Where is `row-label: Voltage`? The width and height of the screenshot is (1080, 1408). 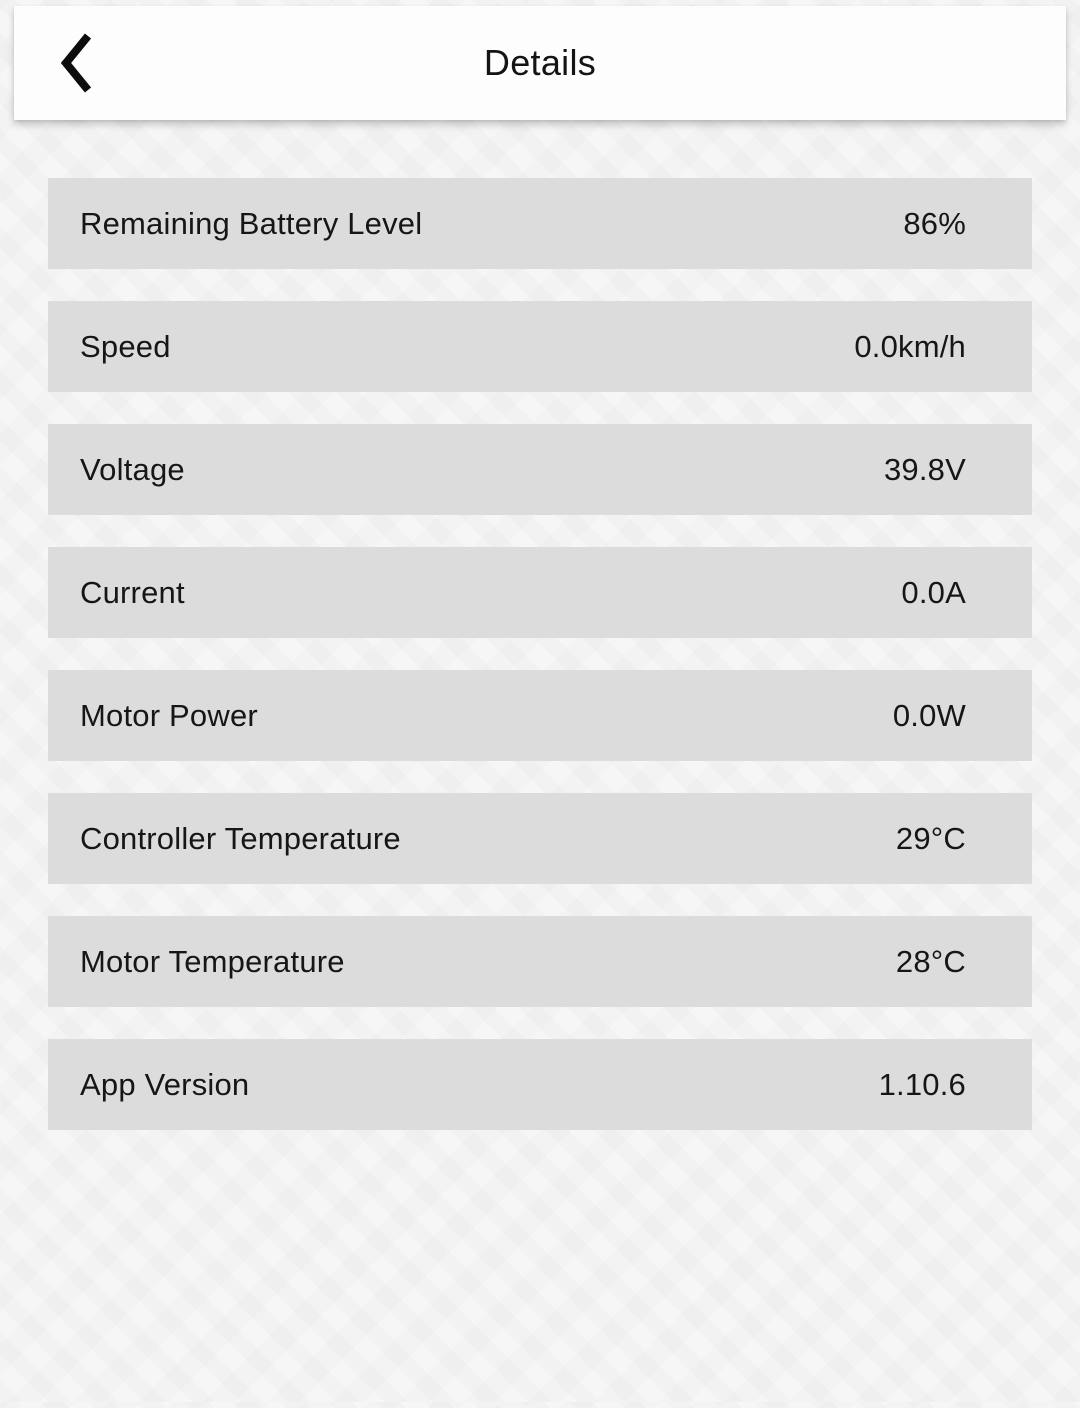
row-label: Voltage is located at coordinates (132, 469).